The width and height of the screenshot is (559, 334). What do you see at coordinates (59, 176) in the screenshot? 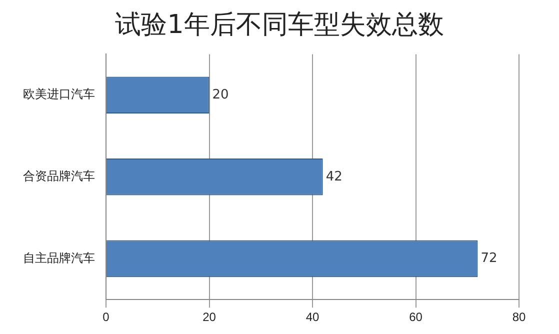
I see `y-tick-label: 合资品牌汽车` at bounding box center [59, 176].